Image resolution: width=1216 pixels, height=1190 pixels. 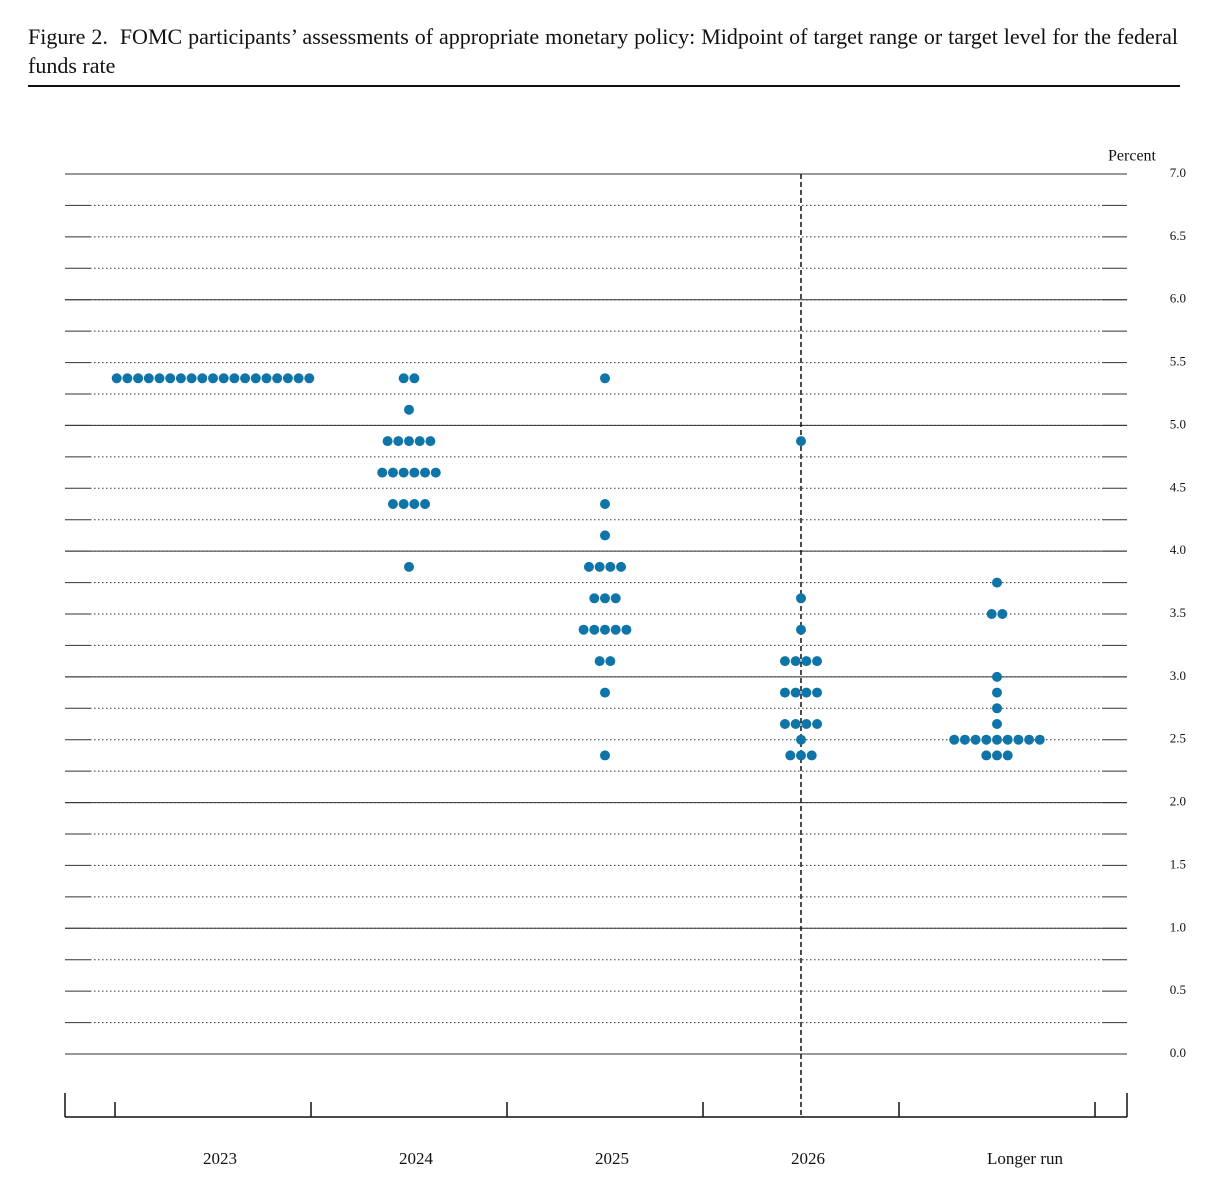 What do you see at coordinates (1025, 1158) in the screenshot?
I see `x-tick-label: Longer run` at bounding box center [1025, 1158].